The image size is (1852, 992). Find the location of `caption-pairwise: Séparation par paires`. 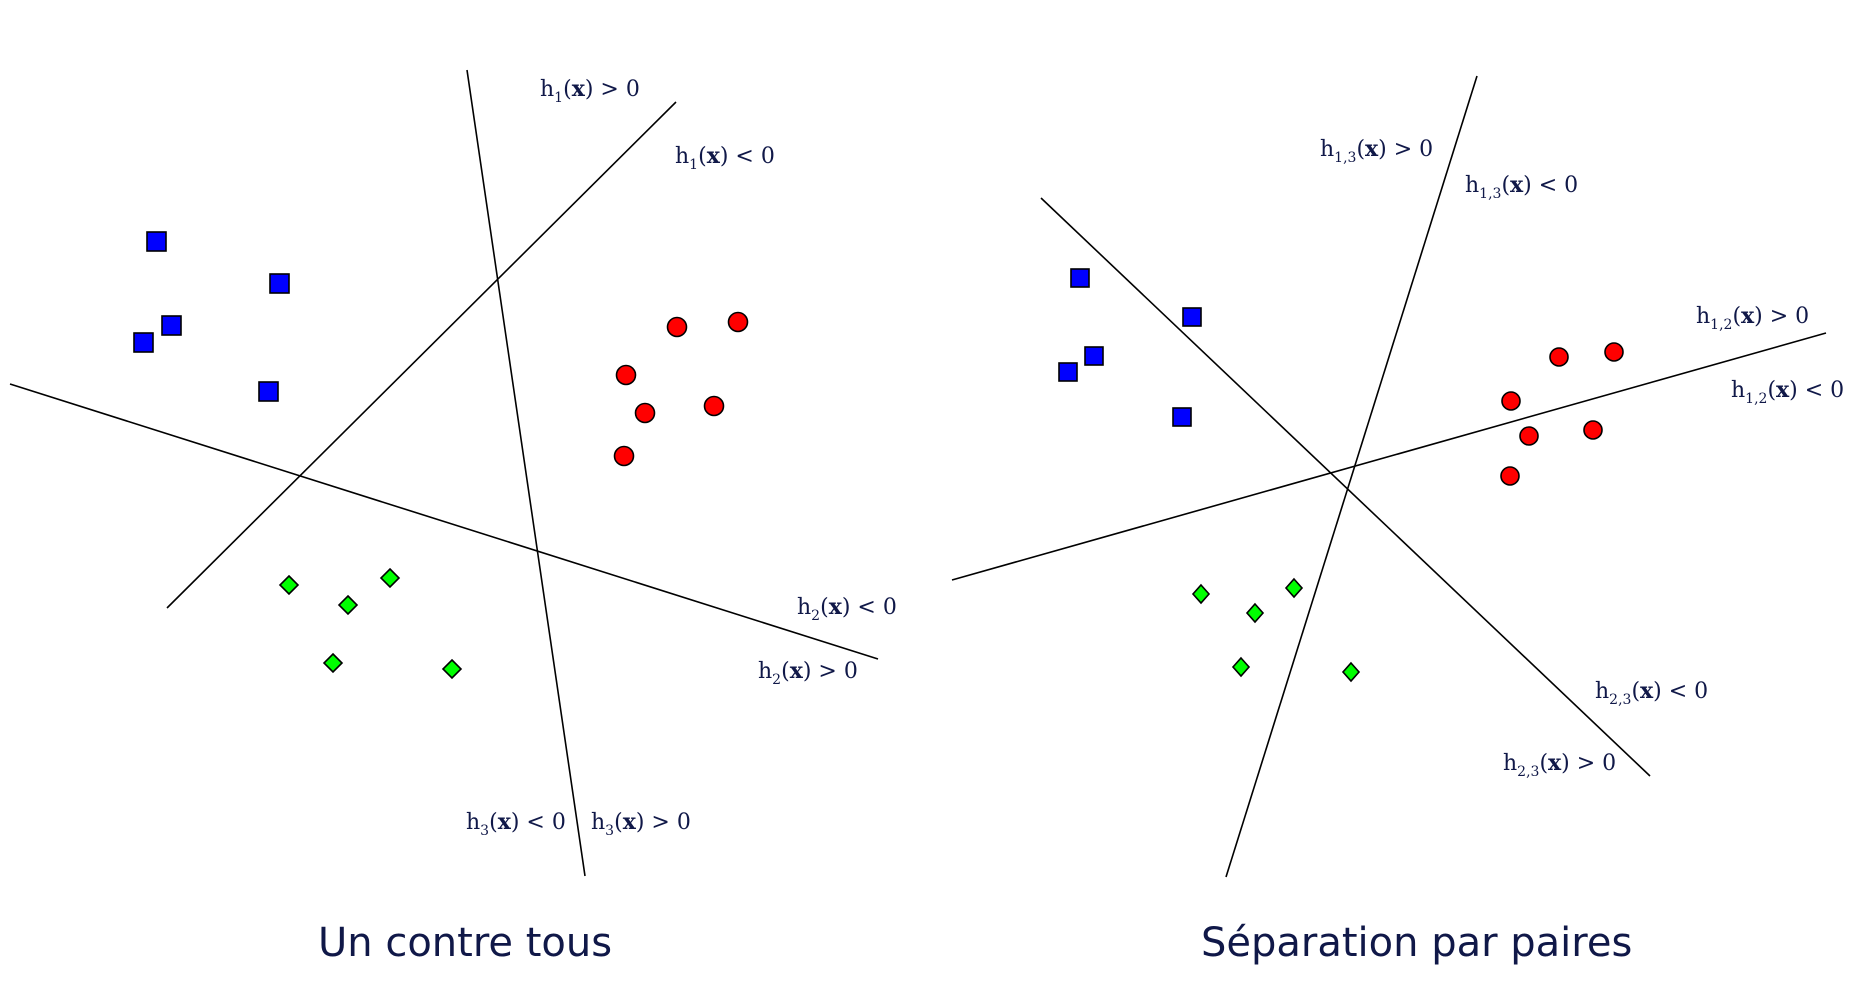

caption-pairwise: Séparation par paires is located at coordinates (1417, 943).